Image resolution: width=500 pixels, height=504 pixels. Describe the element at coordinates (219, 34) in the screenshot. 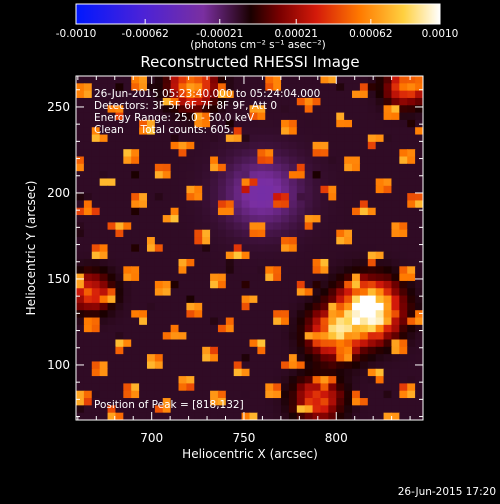

I see `colorbar-tick-label: -0.00021` at that location.